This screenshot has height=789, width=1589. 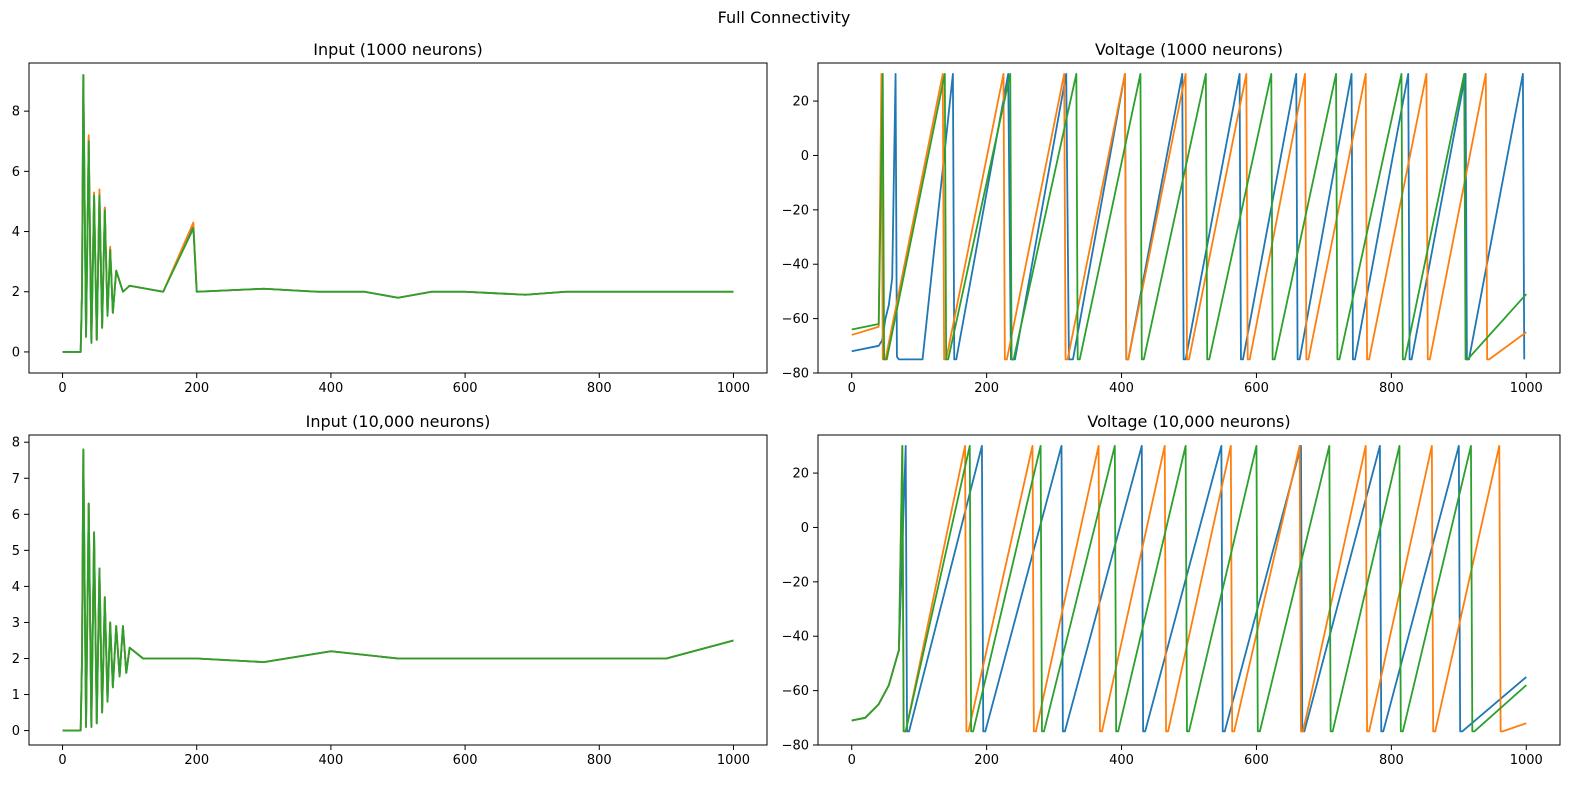 What do you see at coordinates (16, 479) in the screenshot?
I see `y-tick-label: 7` at bounding box center [16, 479].